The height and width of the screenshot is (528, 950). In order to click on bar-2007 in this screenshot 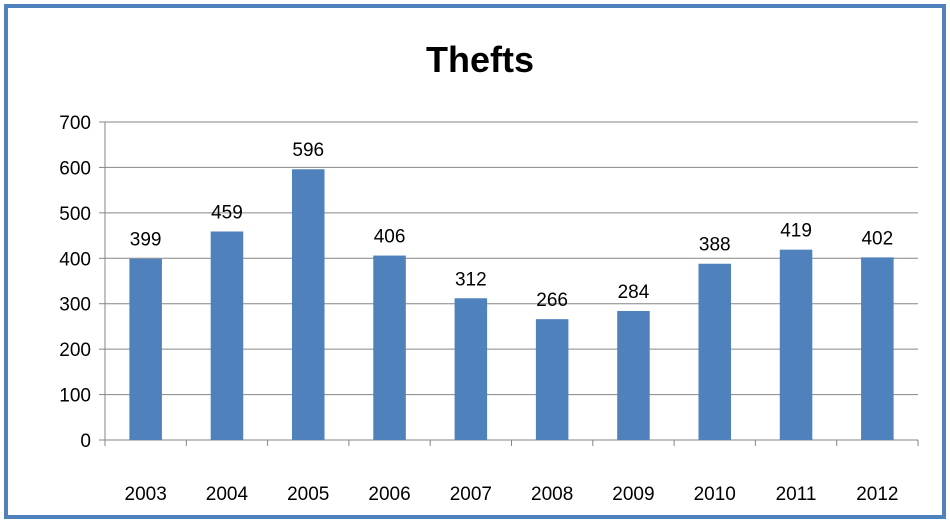, I will do `click(471, 369)`.